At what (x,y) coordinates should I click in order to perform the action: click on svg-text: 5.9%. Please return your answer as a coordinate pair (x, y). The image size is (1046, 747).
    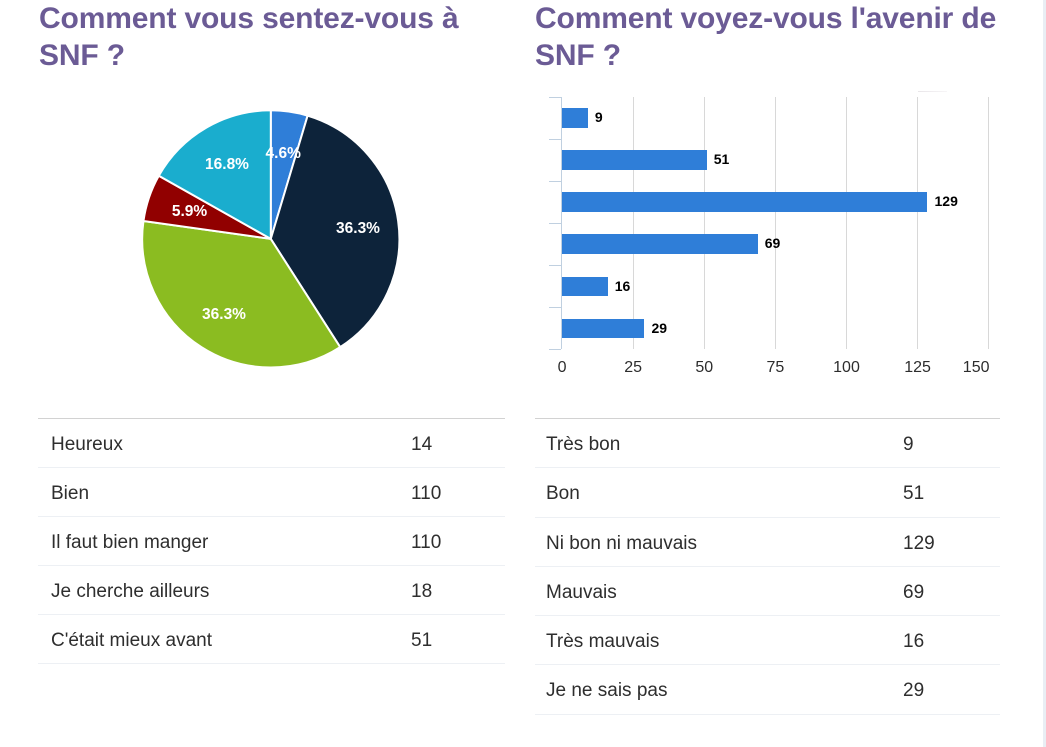
    Looking at the image, I should click on (190, 211).